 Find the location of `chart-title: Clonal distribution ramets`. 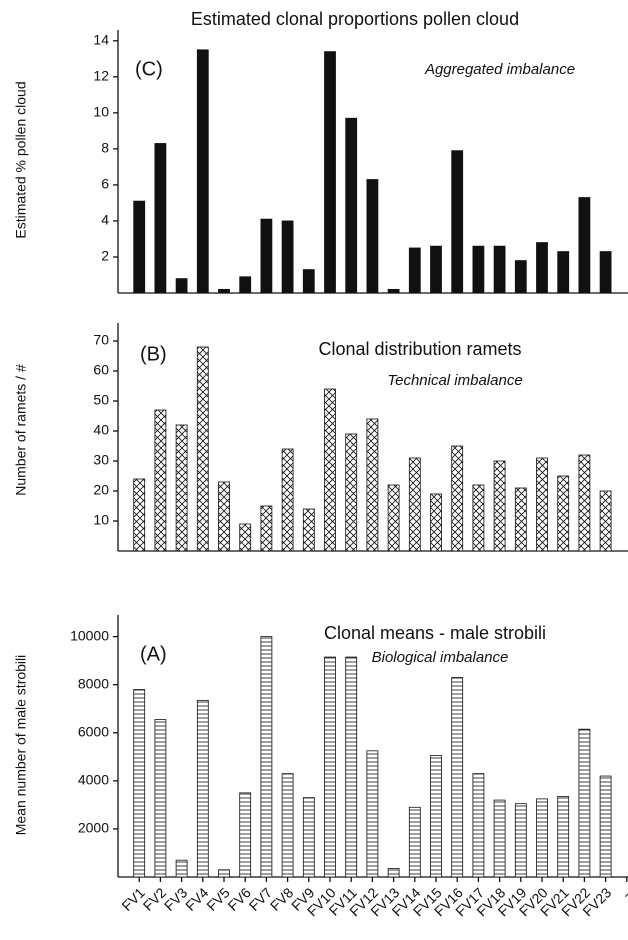

chart-title: Clonal distribution ramets is located at coordinates (419, 349).